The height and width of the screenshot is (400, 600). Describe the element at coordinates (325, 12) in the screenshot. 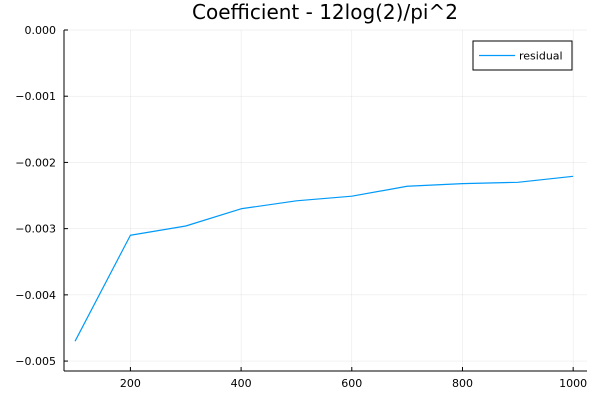

I see `chart-title: Coefficient - 12log(2)/pi^2` at that location.